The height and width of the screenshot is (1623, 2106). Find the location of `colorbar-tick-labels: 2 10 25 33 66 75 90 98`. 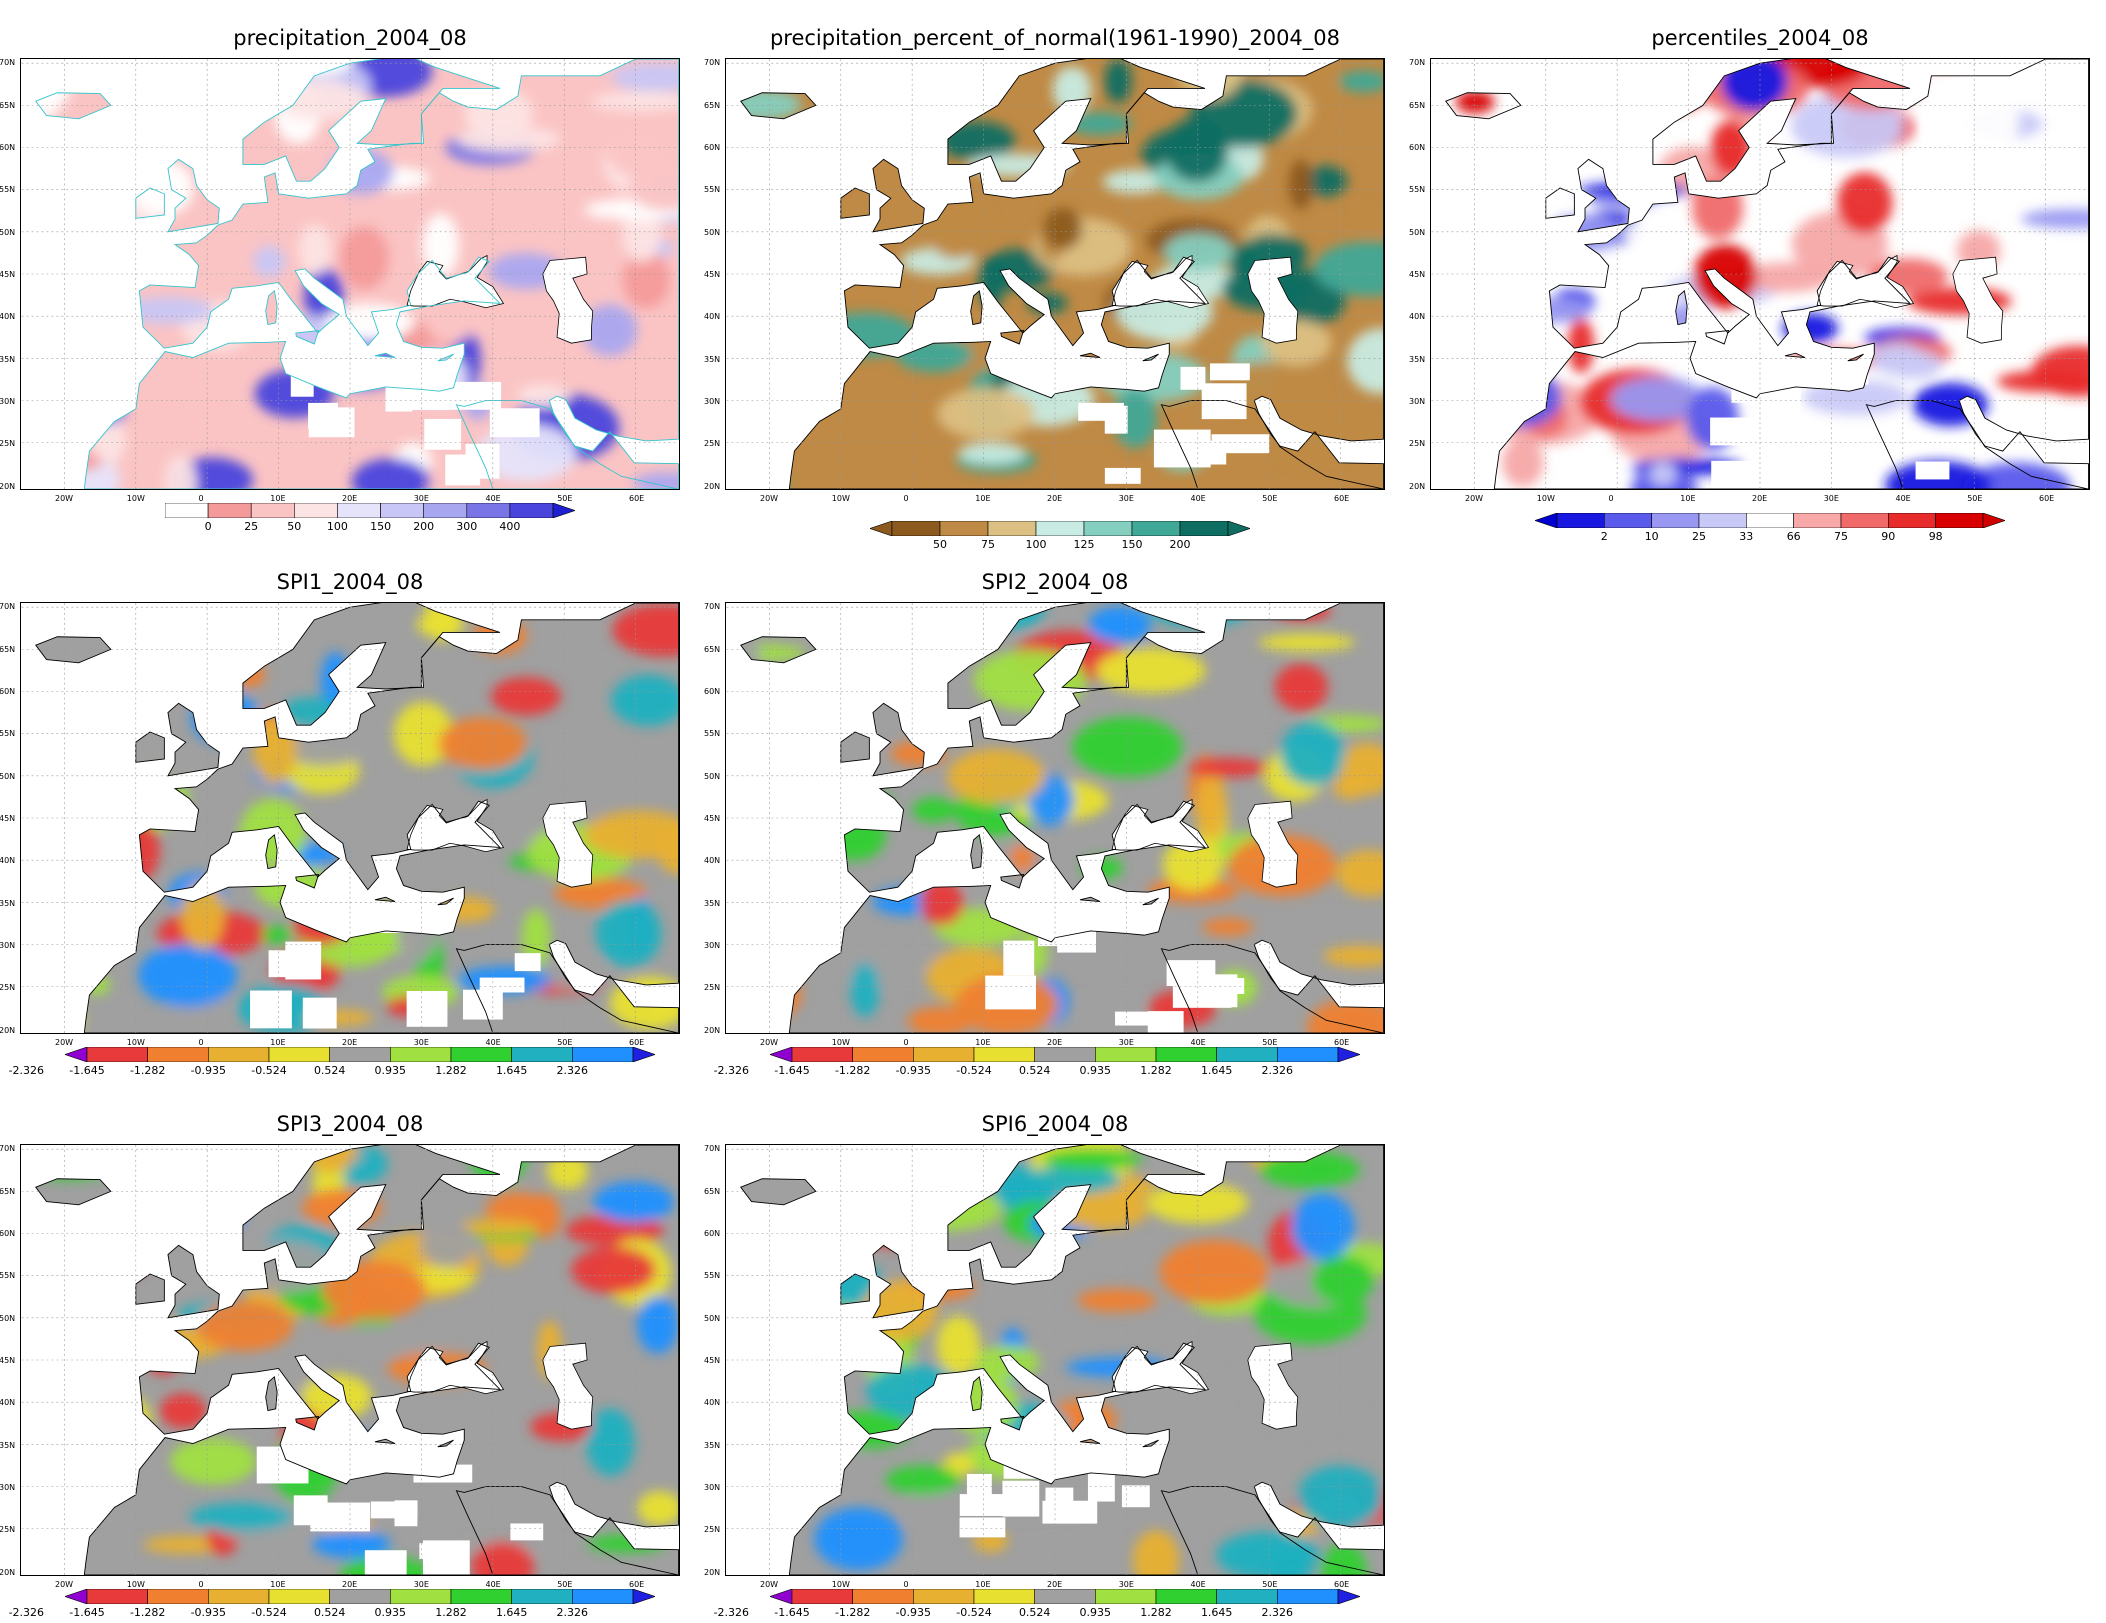

colorbar-tick-labels: 2 10 25 33 66 75 90 98 is located at coordinates (1770, 537).